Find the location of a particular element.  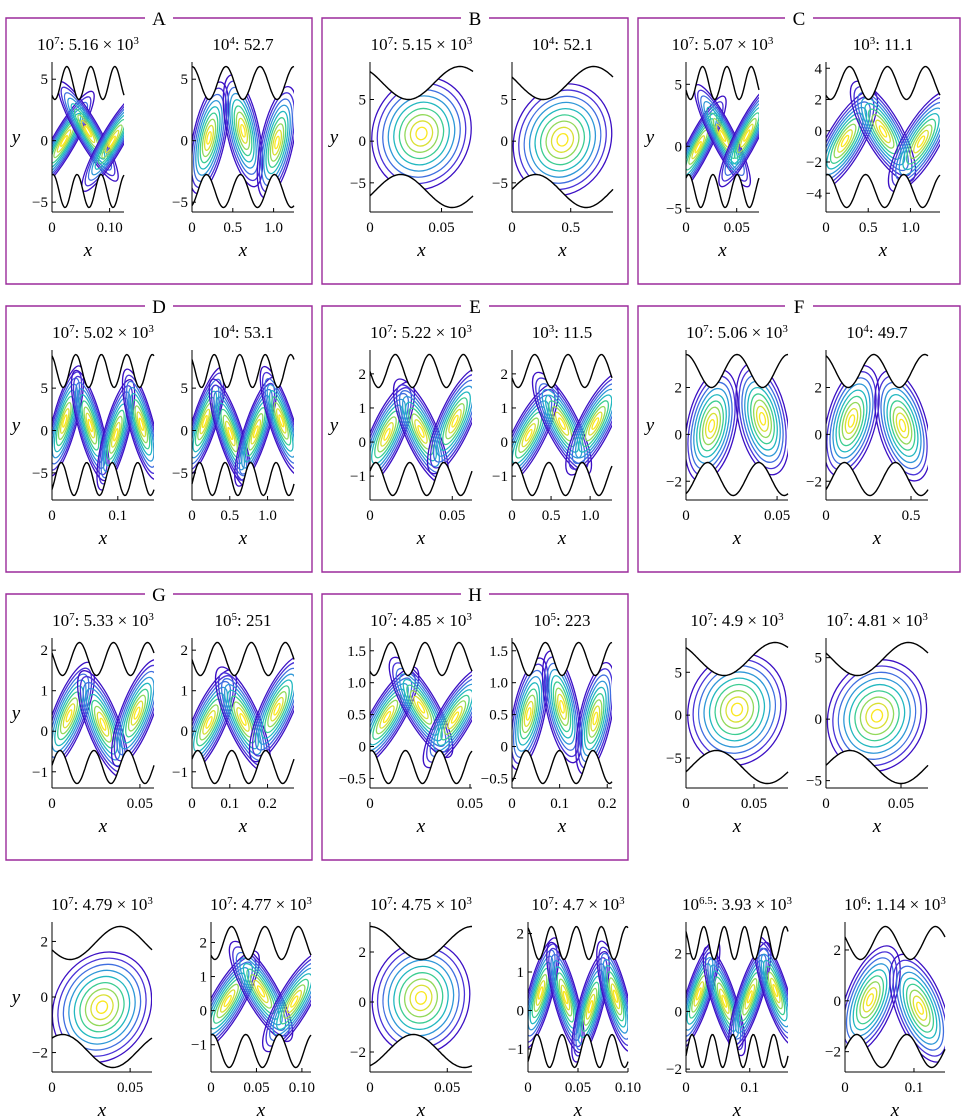

panel-d2: 0 0.5 1.0 5 0 −5 x 104: 53.1 is located at coordinates (233, 436).